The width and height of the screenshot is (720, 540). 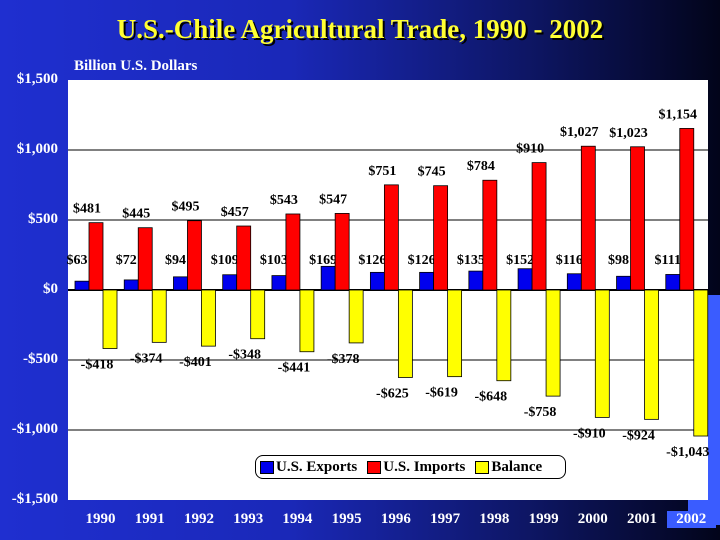 What do you see at coordinates (308, 467) in the screenshot?
I see `legend-item-exports: U.S. Exports` at bounding box center [308, 467].